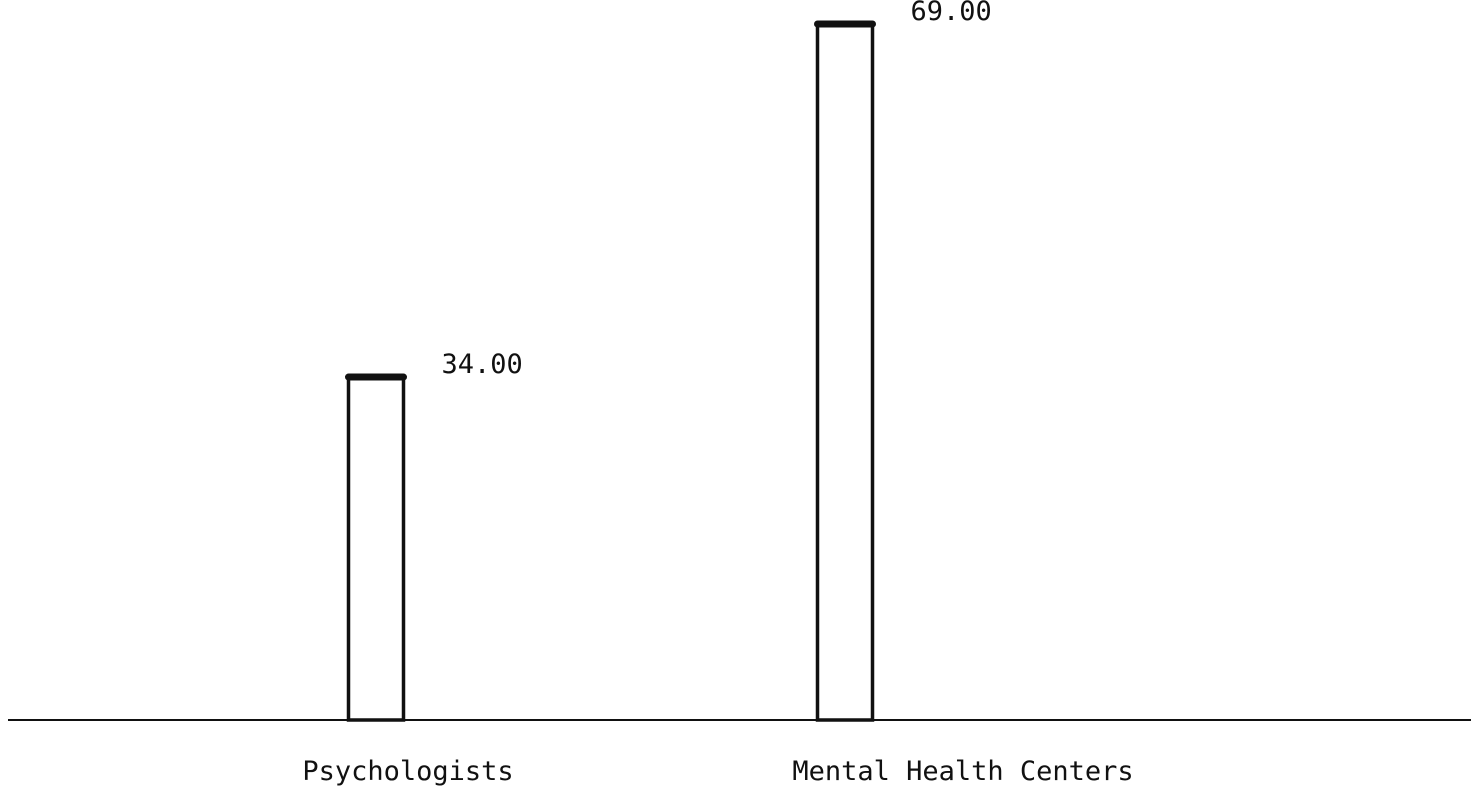 The height and width of the screenshot is (792, 1471). Describe the element at coordinates (951, 13) in the screenshot. I see `value-label-1: 69.00` at that location.